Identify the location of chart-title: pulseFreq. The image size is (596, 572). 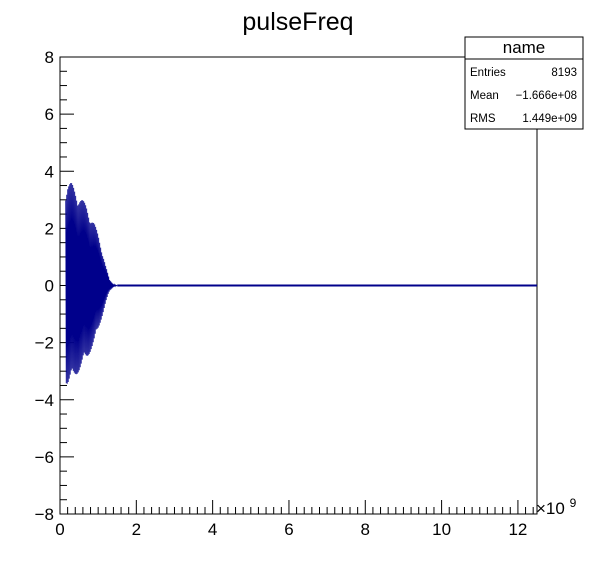
(297, 22).